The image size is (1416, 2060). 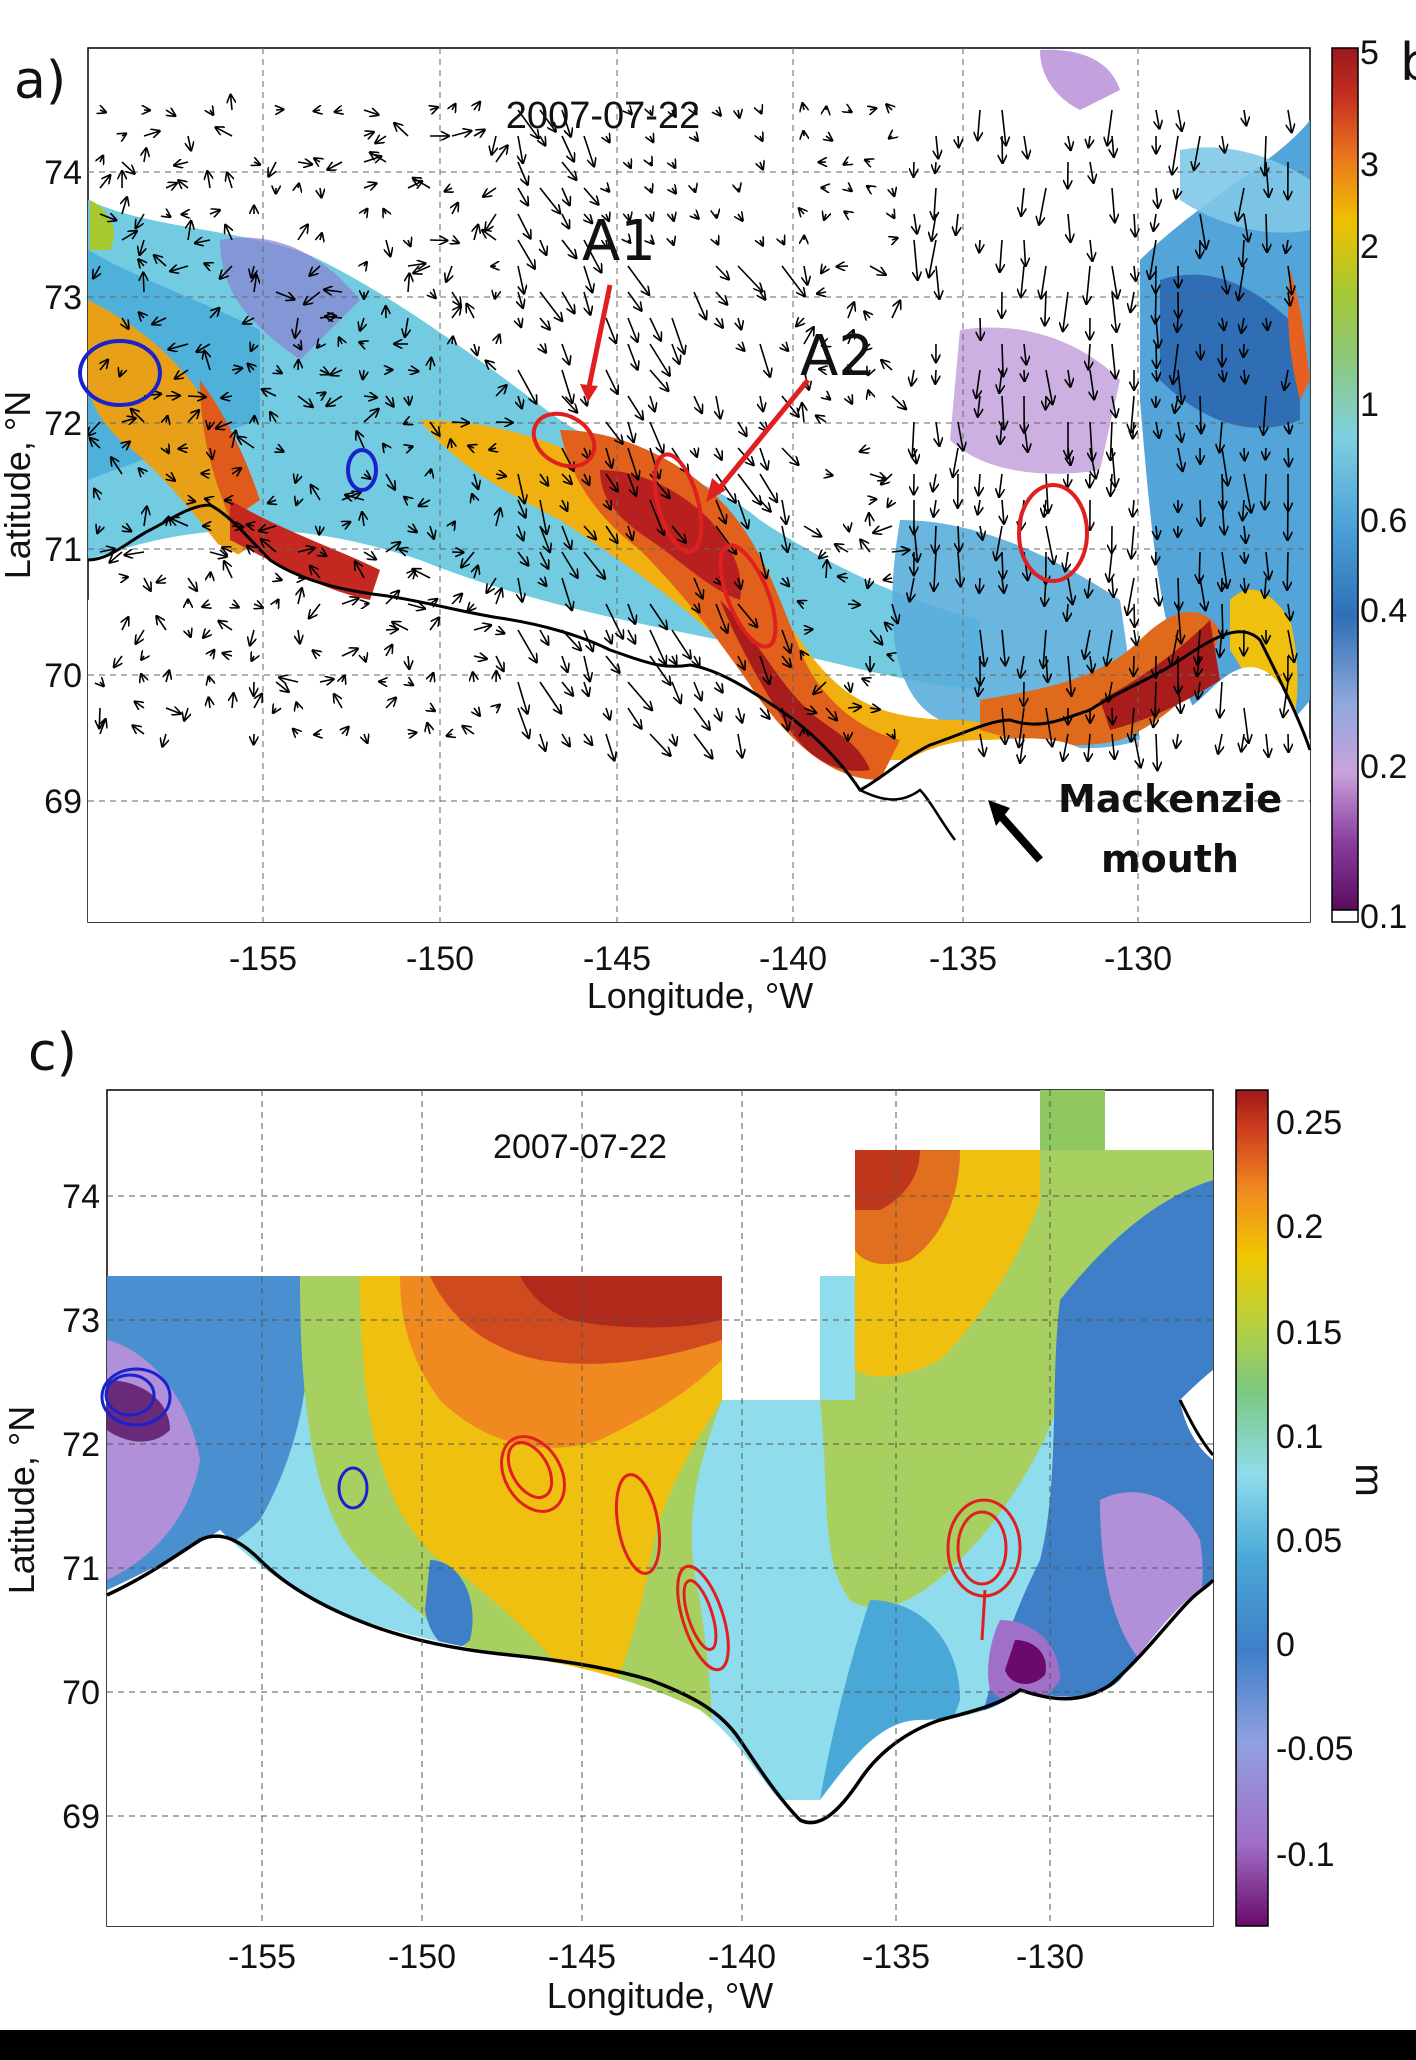 What do you see at coordinates (81, 1693) in the screenshot?
I see `svg-text: 70` at bounding box center [81, 1693].